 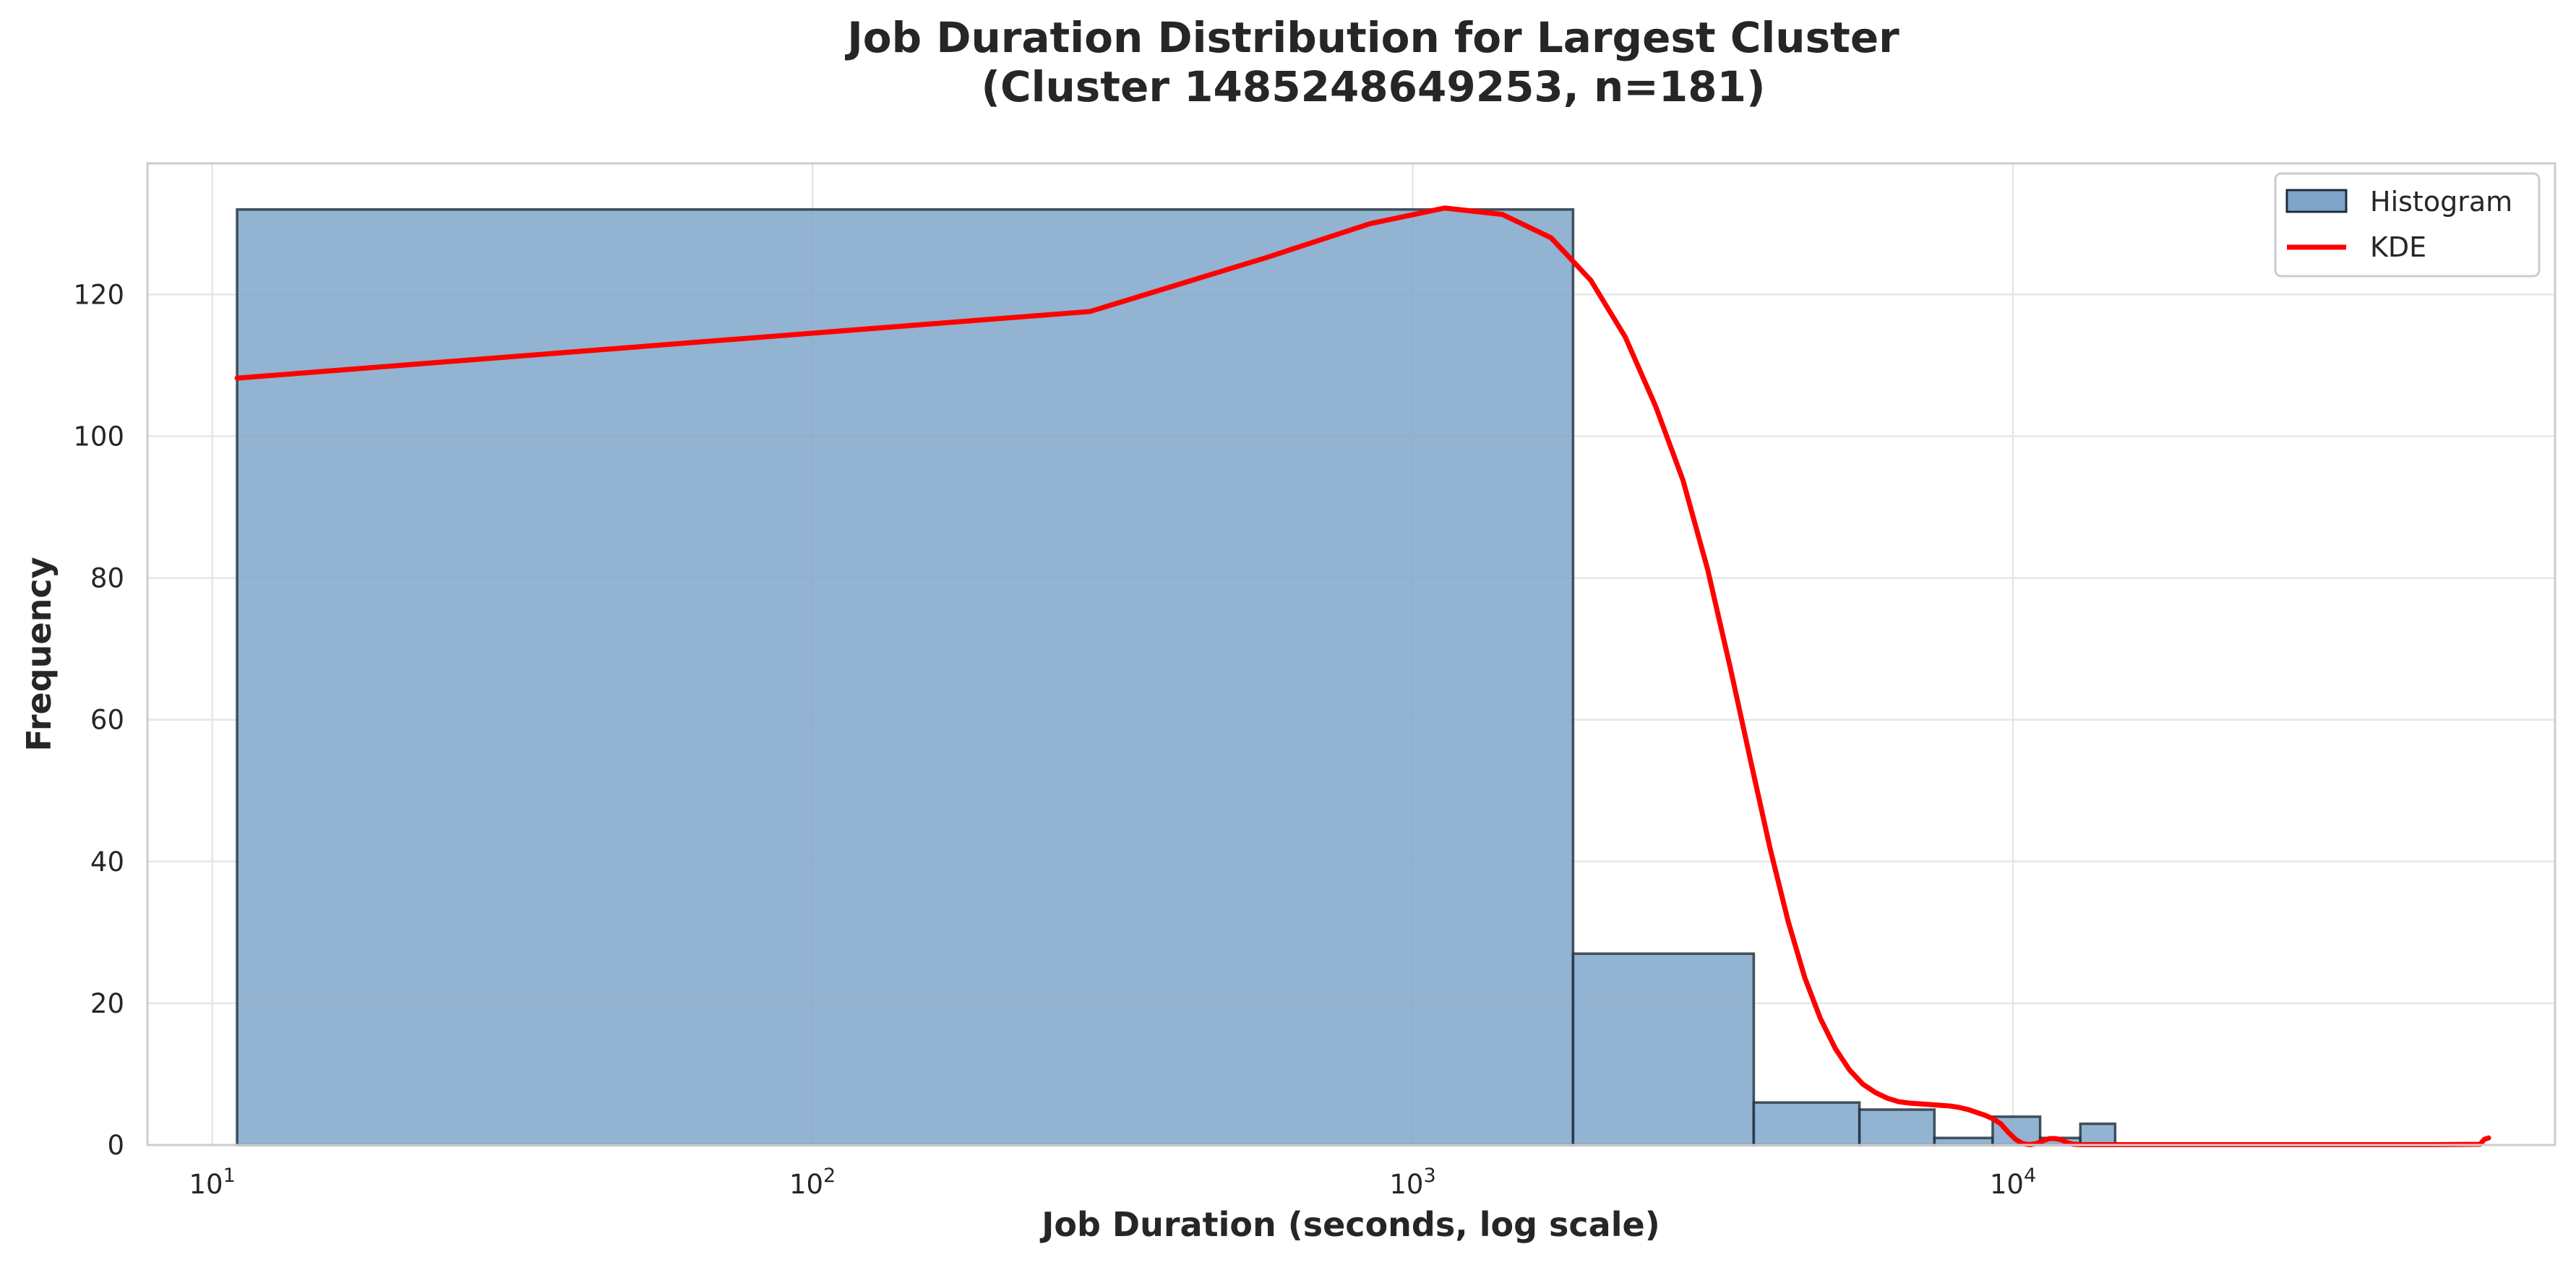 I want to click on y-axis-ticks: 0 20 40 60 80 100 120, so click(x=99, y=720).